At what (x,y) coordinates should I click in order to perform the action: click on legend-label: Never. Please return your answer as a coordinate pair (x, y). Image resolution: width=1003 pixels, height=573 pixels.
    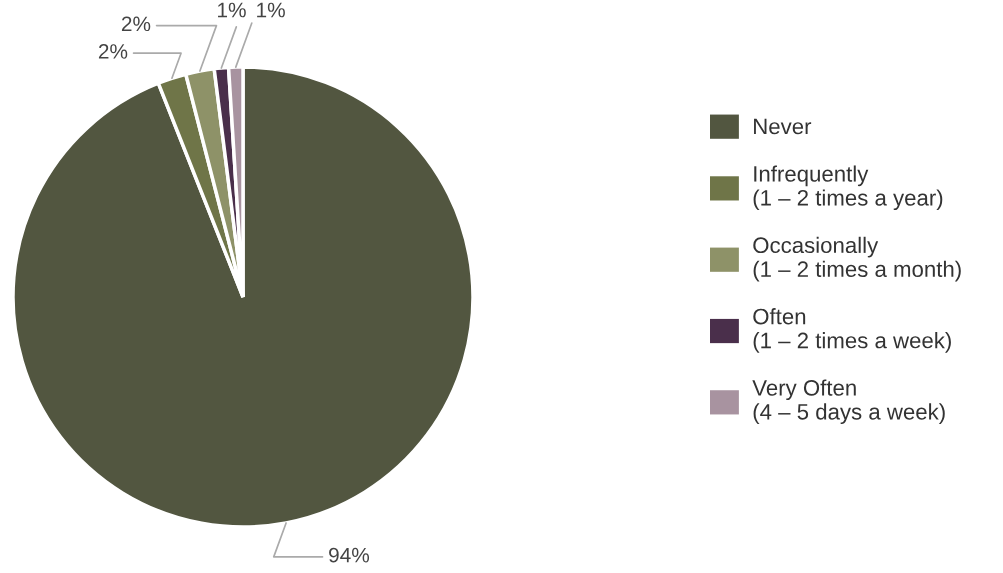
    Looking at the image, I should click on (783, 126).